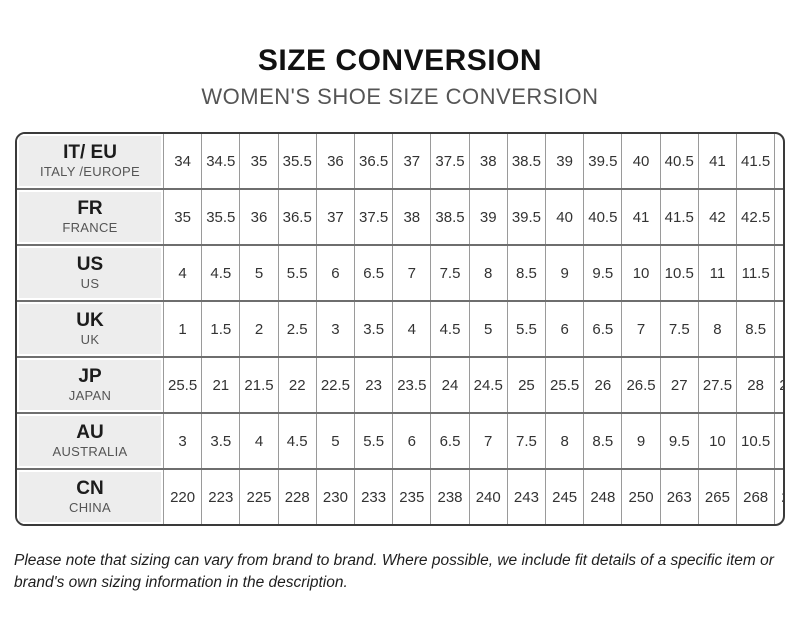 The width and height of the screenshot is (800, 639). I want to click on size-cell: 23.5, so click(411, 384).